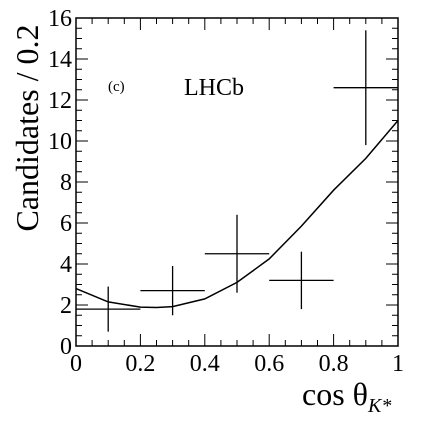 This screenshot has width=427, height=422. What do you see at coordinates (66, 265) in the screenshot?
I see `y-tick-label: 4` at bounding box center [66, 265].